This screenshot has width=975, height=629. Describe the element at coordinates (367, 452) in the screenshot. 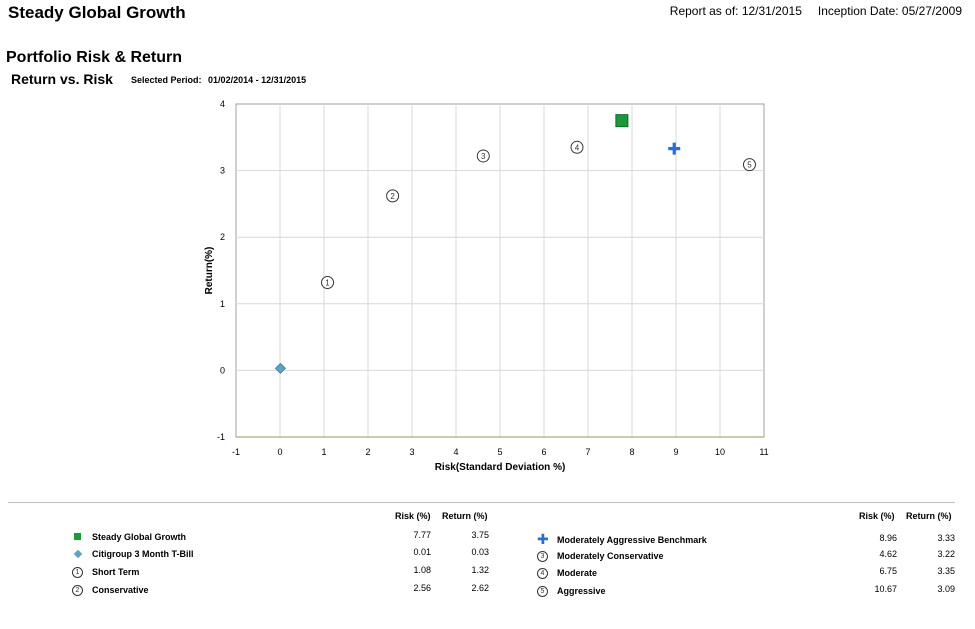

I see `x-tick-label: 2` at that location.